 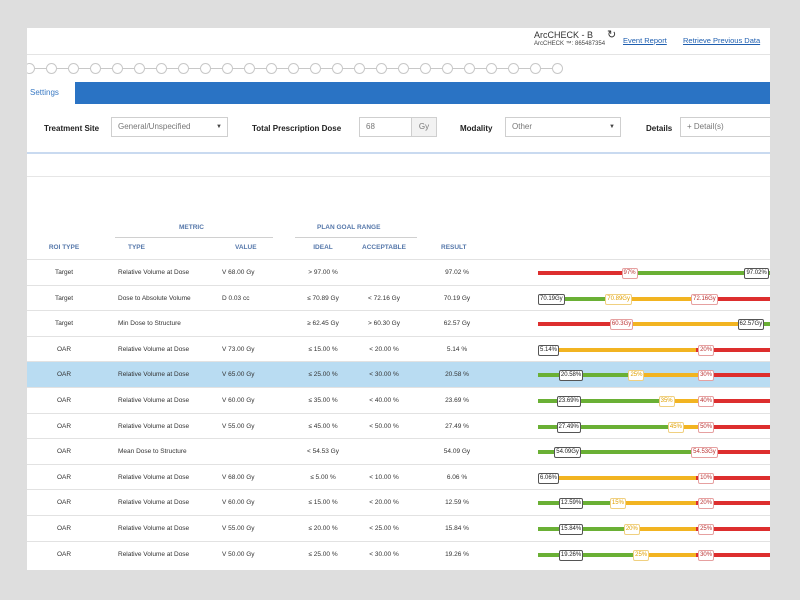 I want to click on range-marker-label: 12.59%, so click(x=571, y=504).